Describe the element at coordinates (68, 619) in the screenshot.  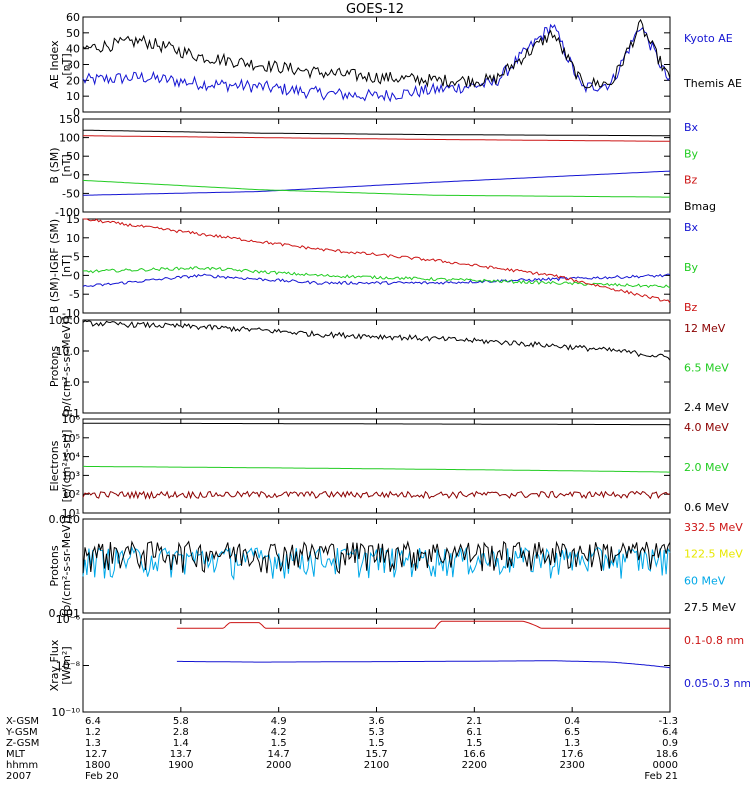
I see `y-tick-label: 10⁻⁶` at that location.